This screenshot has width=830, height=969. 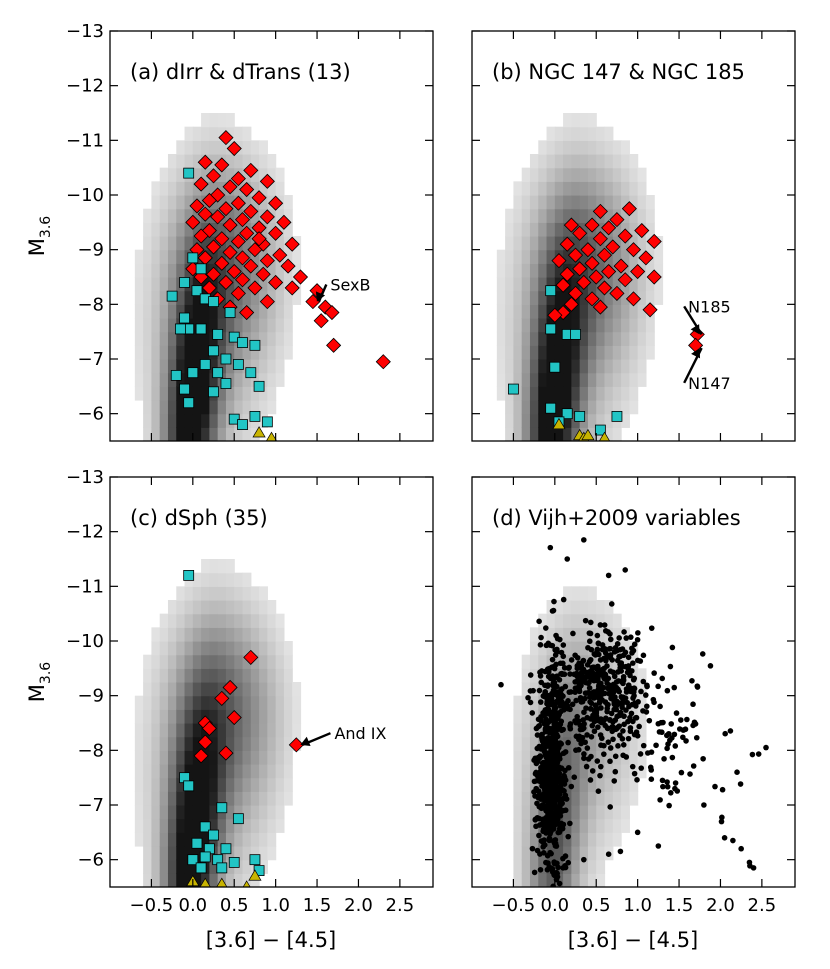 What do you see at coordinates (360, 733) in the screenshot?
I see `panel-c-annotation-label: And IX` at bounding box center [360, 733].